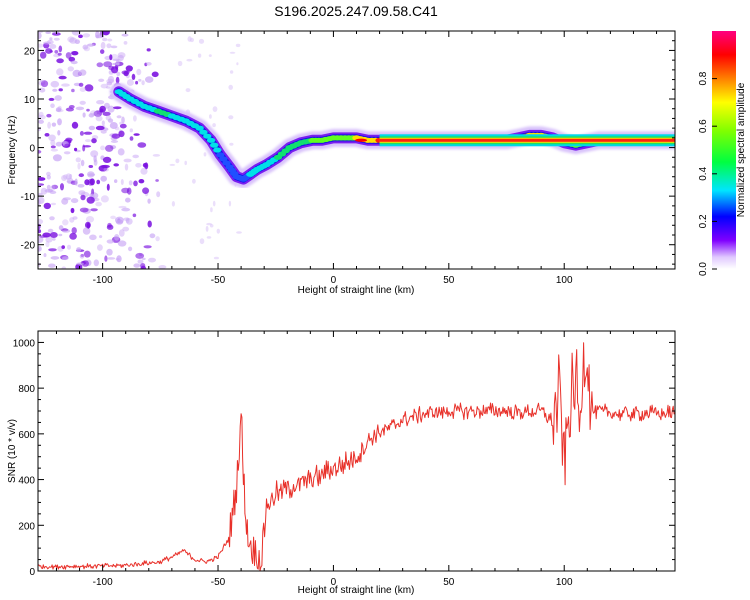  Describe the element at coordinates (564, 280) in the screenshot. I see `x-tick-label: 100` at that location.